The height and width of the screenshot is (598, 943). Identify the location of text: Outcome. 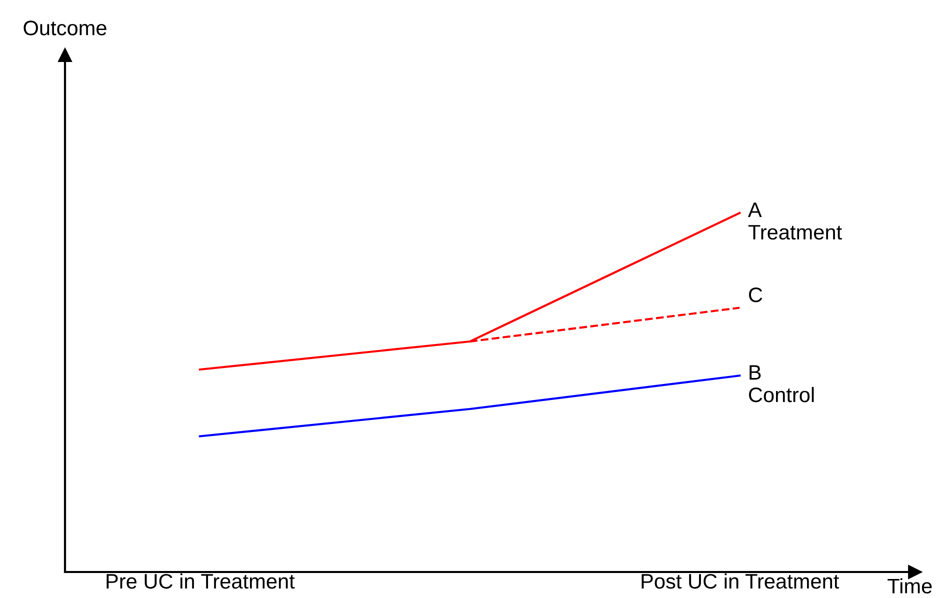
(65, 28).